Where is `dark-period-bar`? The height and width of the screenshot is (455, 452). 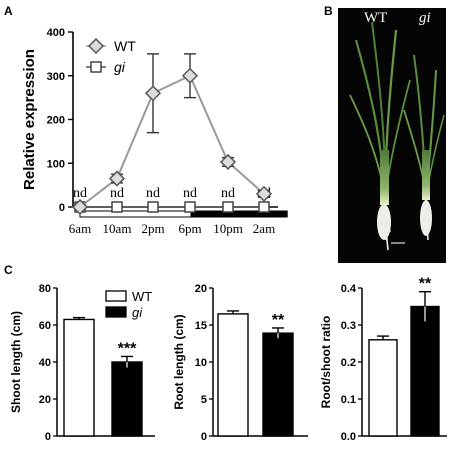
dark-period-bar is located at coordinates (239, 214).